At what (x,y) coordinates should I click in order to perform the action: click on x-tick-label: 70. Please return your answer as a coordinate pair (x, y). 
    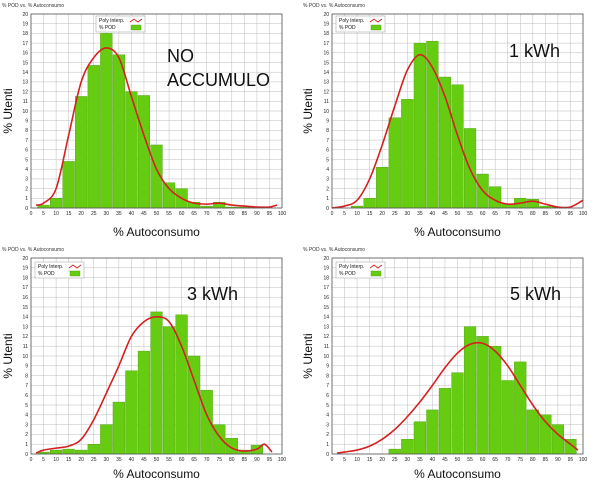
    Looking at the image, I should click on (508, 460).